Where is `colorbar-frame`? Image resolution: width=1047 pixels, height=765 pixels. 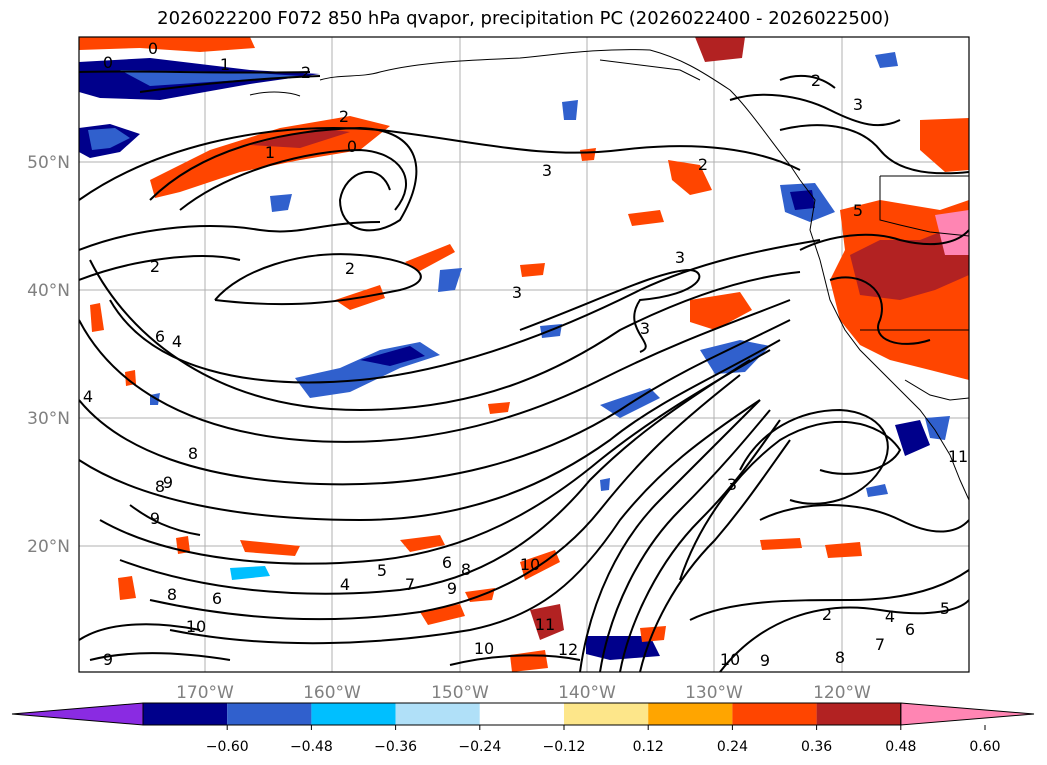 colorbar-frame is located at coordinates (522, 714).